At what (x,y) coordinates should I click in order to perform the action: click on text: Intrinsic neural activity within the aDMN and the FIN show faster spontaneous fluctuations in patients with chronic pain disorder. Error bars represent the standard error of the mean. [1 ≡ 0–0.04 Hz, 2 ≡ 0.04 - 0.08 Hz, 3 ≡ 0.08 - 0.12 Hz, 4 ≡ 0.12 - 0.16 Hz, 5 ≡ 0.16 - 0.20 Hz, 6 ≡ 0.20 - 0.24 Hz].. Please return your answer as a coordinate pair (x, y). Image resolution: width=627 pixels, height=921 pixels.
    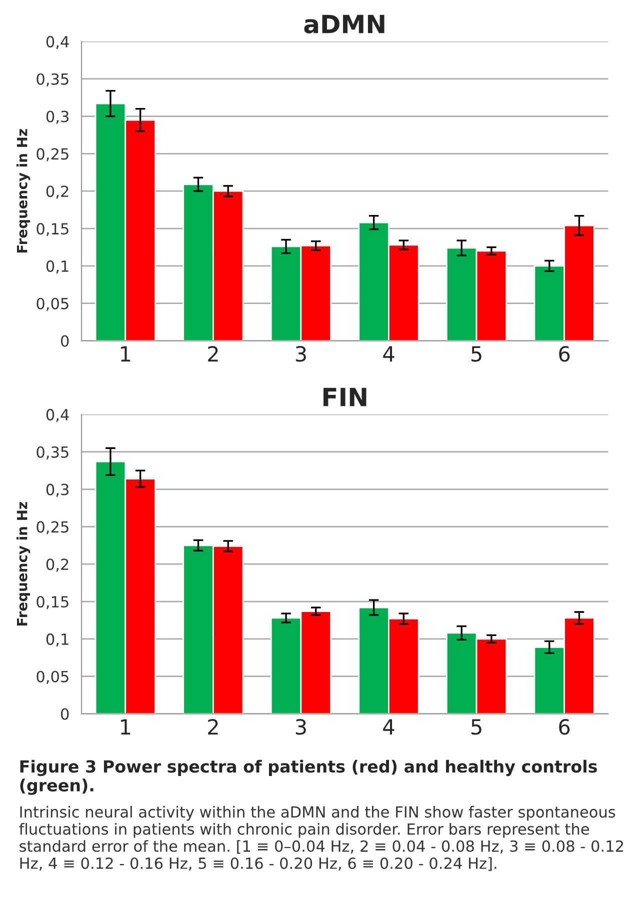
    Looking at the image, I should click on (321, 838).